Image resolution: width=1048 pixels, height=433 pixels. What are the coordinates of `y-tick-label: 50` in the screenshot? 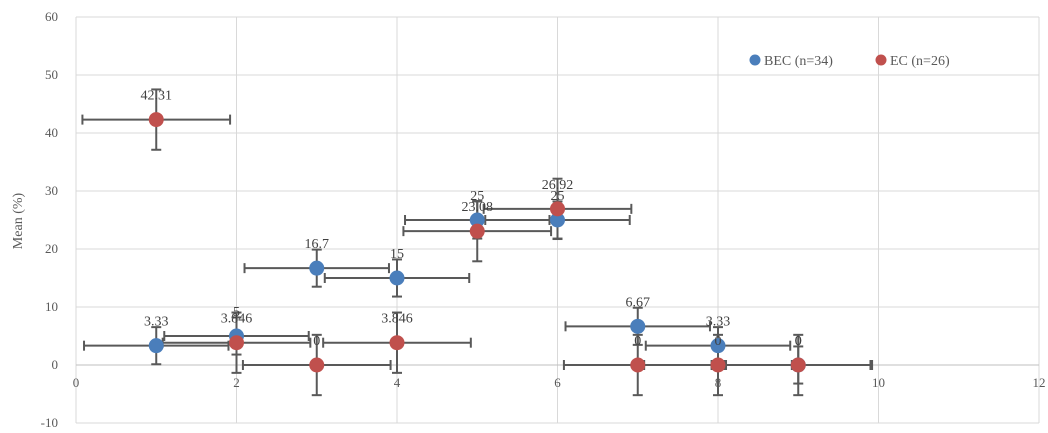 It's located at (51, 74).